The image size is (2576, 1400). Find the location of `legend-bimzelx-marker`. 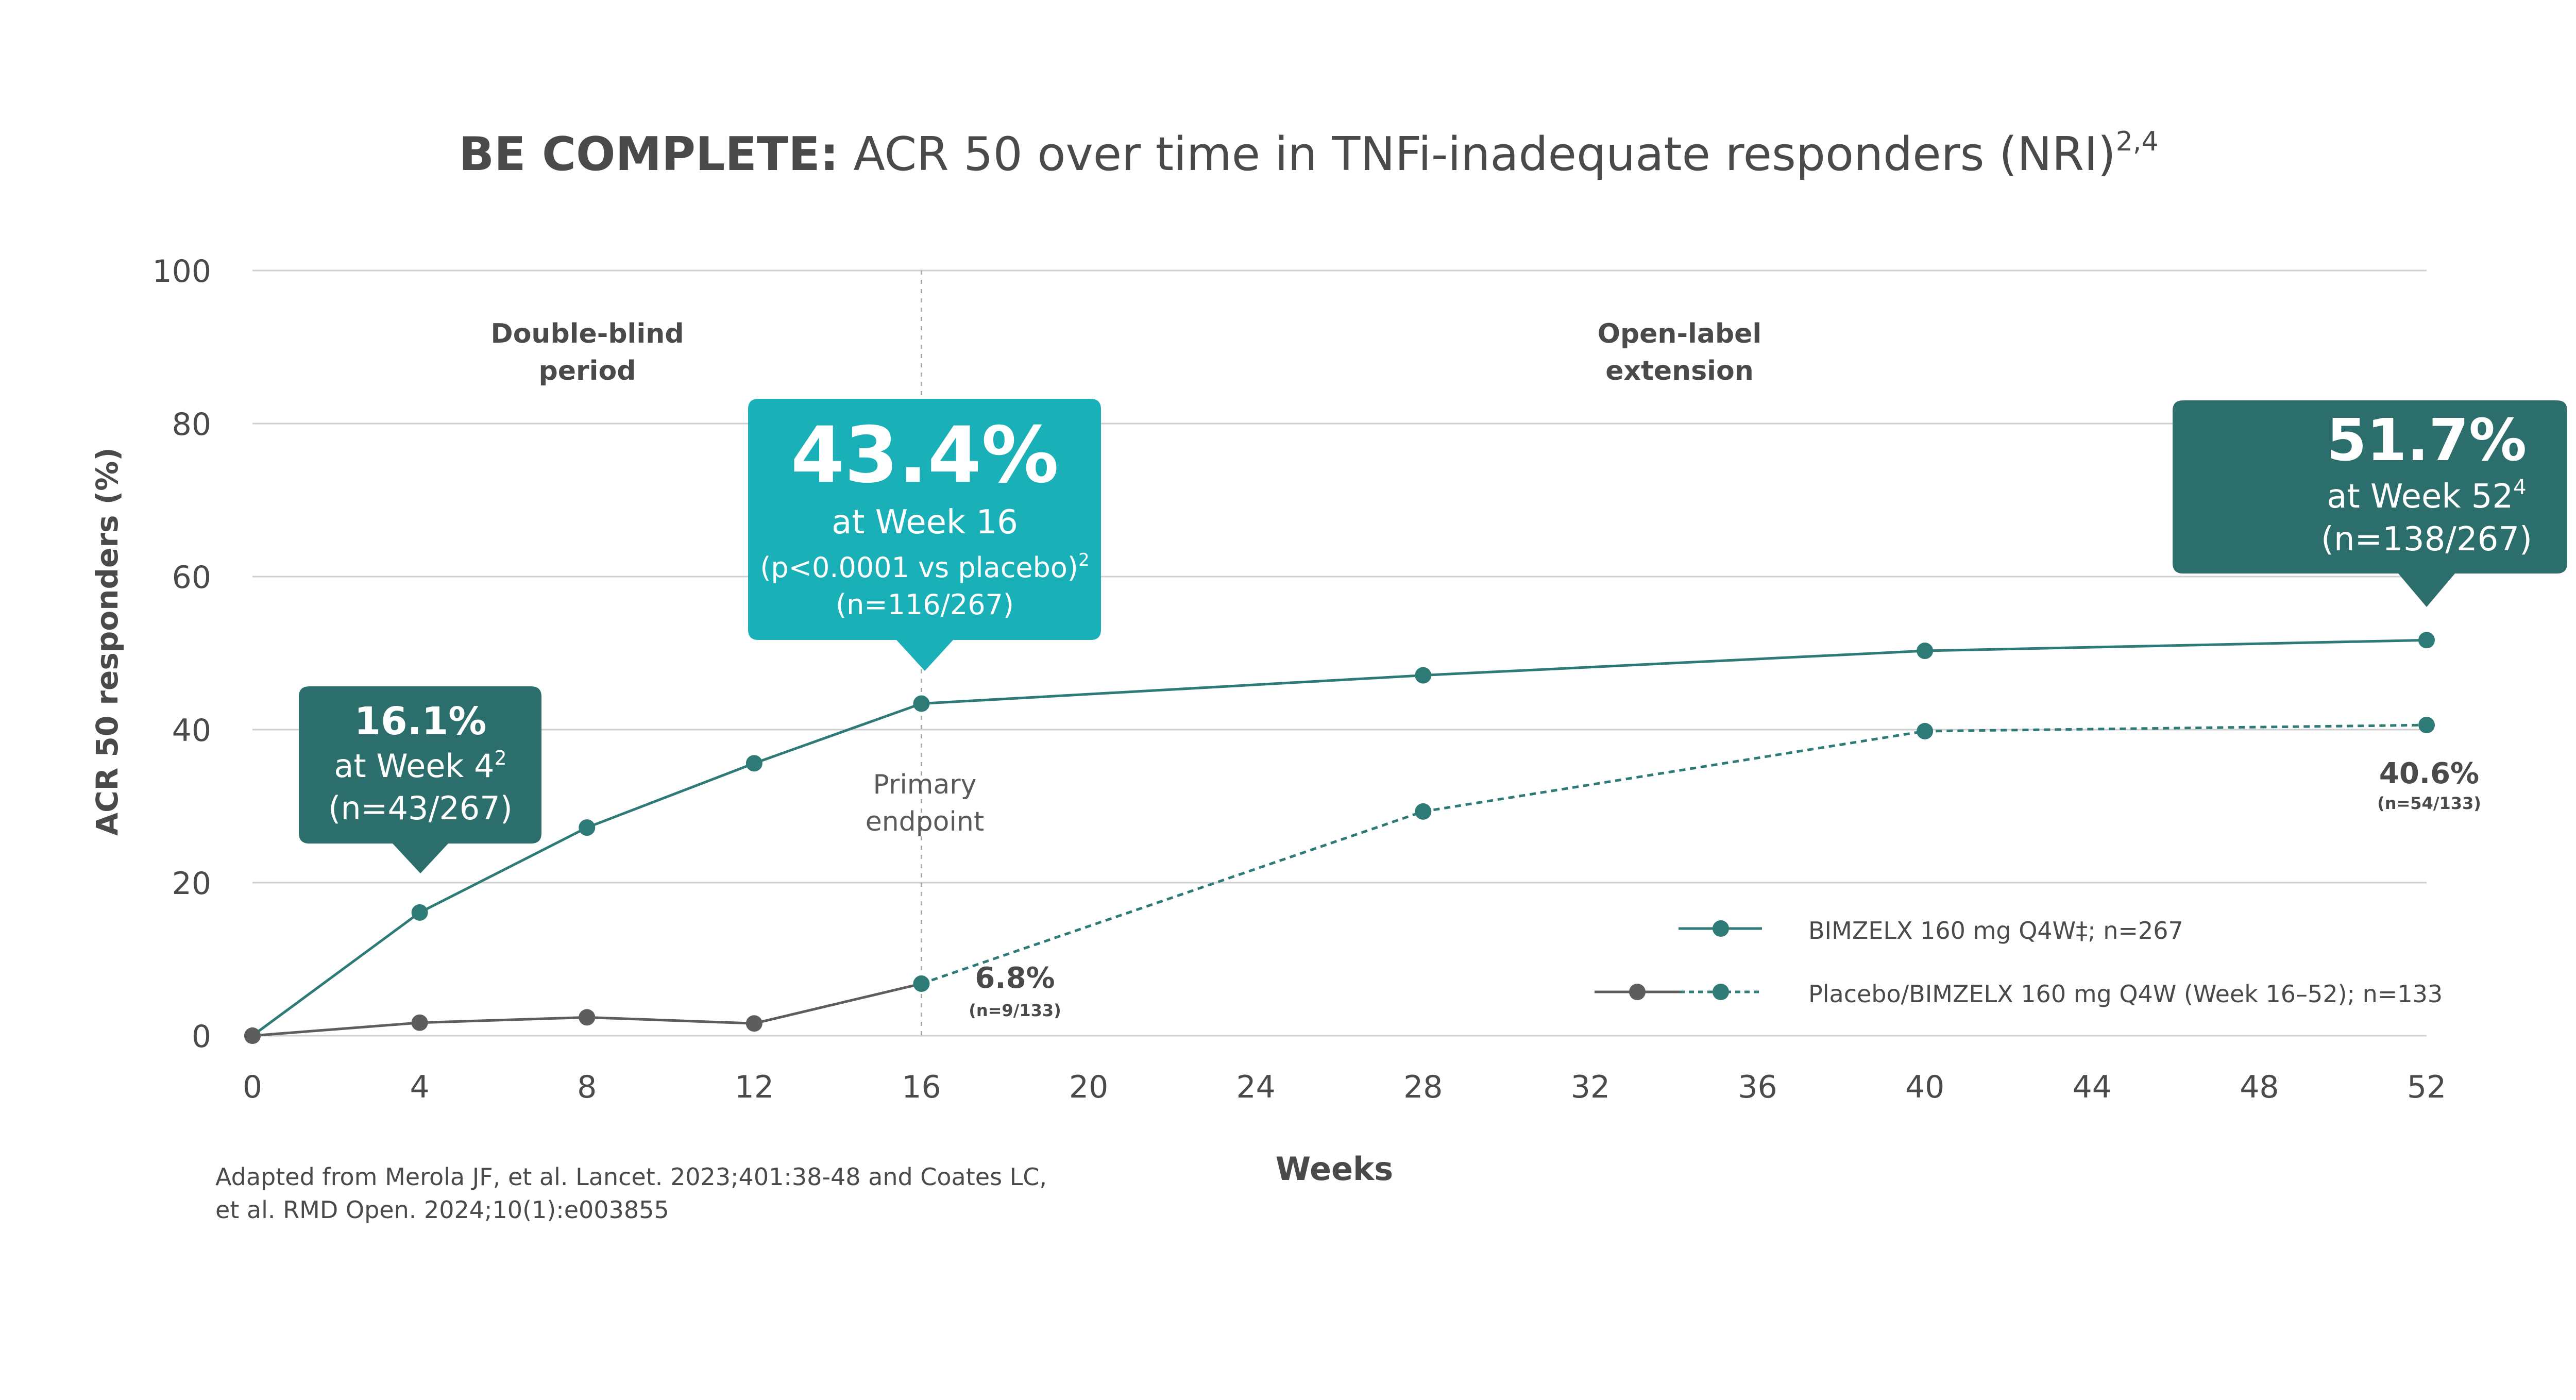

legend-bimzelx-marker is located at coordinates (1721, 928).